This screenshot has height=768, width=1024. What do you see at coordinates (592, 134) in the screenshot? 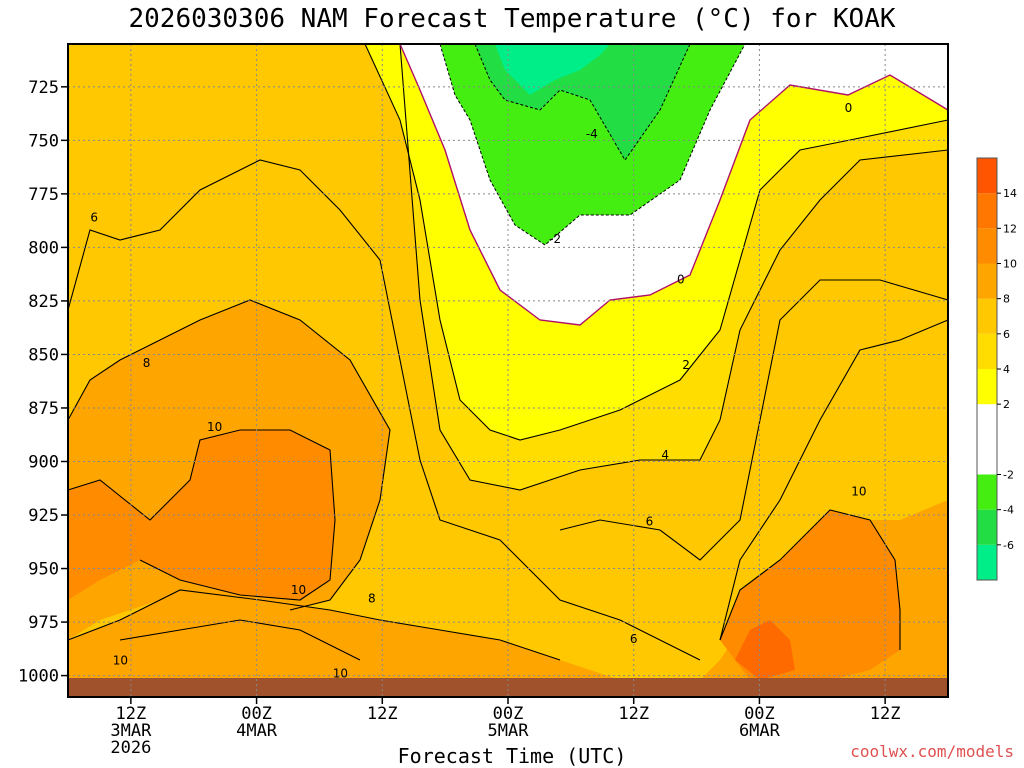
I see `contour-label--4: -4` at bounding box center [592, 134].